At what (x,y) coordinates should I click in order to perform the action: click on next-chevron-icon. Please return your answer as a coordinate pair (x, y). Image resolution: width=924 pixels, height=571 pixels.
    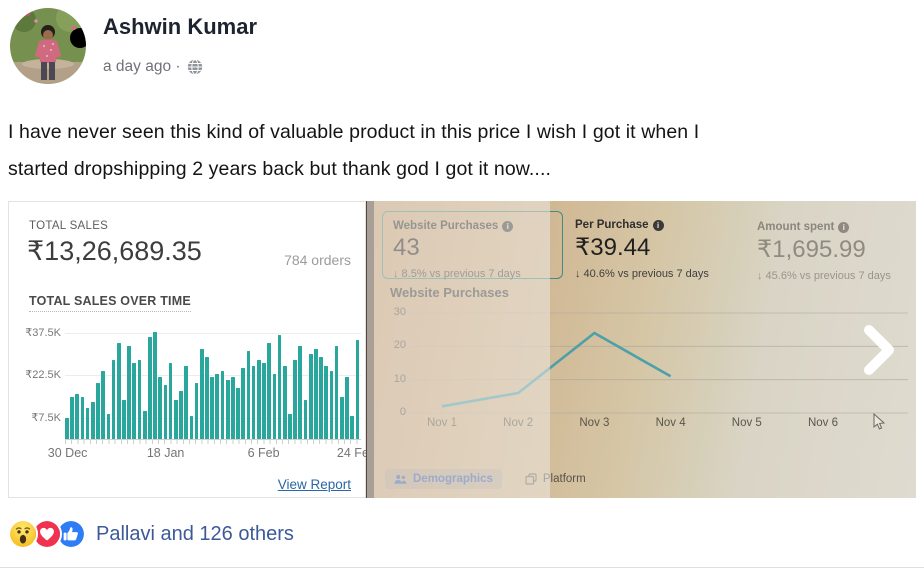
    Looking at the image, I should click on (879, 349).